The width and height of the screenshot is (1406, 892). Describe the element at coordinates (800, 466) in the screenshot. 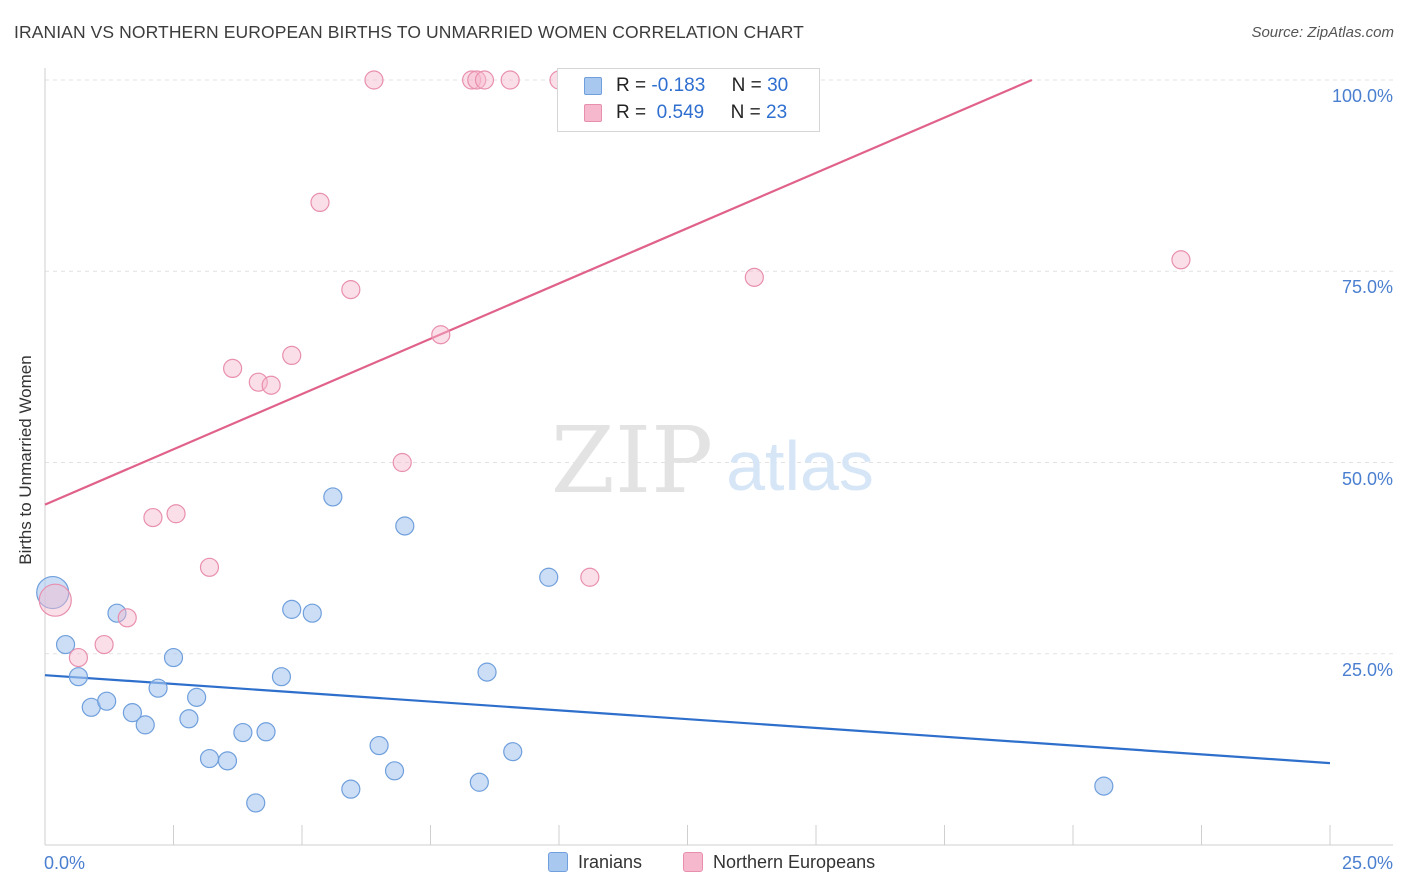

I see `watermark-atlas: atlas` at that location.